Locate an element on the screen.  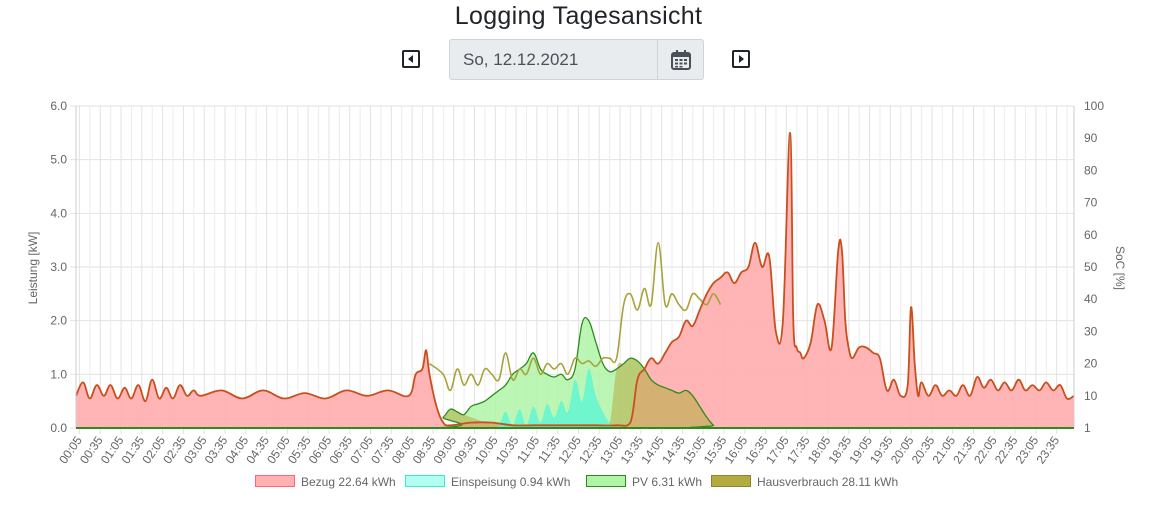
page-title: Logging Tagesansicht is located at coordinates (578, 16).